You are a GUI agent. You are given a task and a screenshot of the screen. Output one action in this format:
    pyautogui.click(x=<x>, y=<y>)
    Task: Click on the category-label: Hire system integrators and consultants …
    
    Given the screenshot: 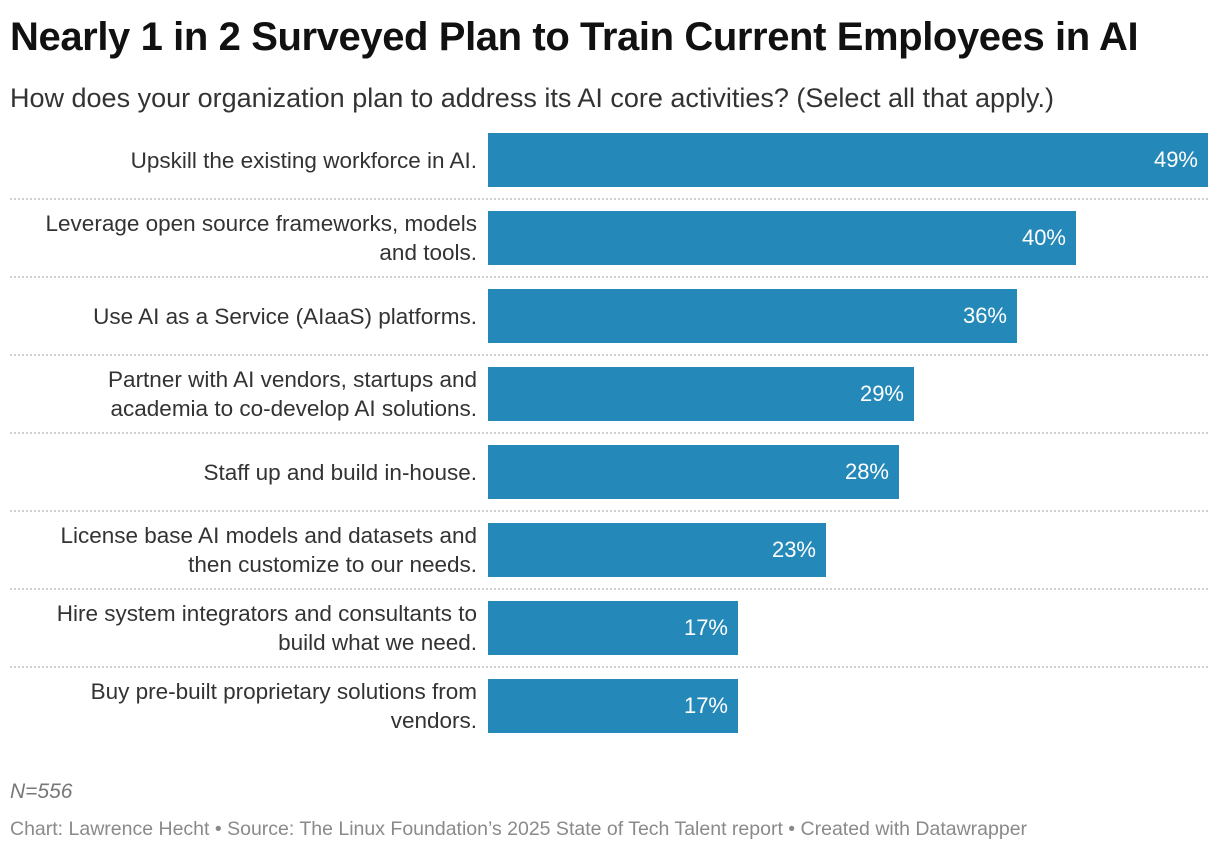 What is the action you would take?
    pyautogui.click(x=243, y=628)
    